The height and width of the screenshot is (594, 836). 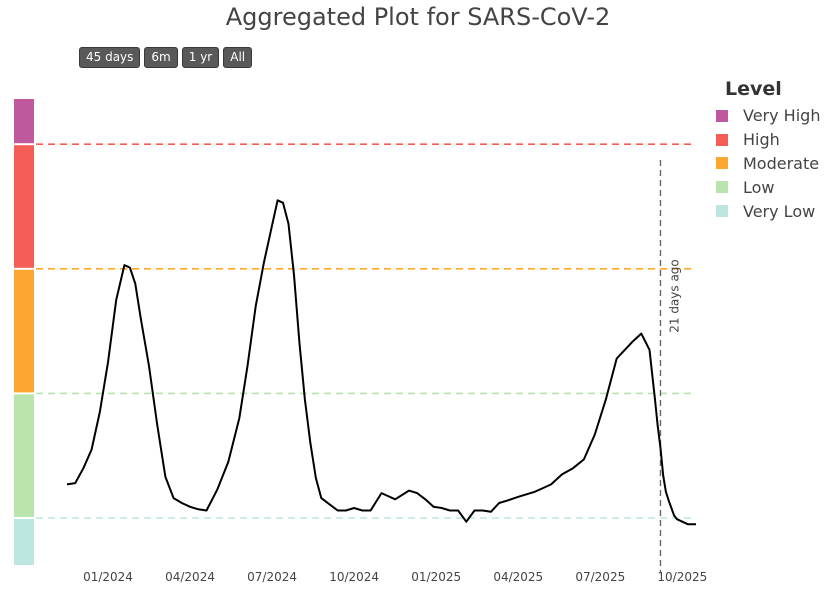 What do you see at coordinates (24, 455) in the screenshot?
I see `level-band-low` at bounding box center [24, 455].